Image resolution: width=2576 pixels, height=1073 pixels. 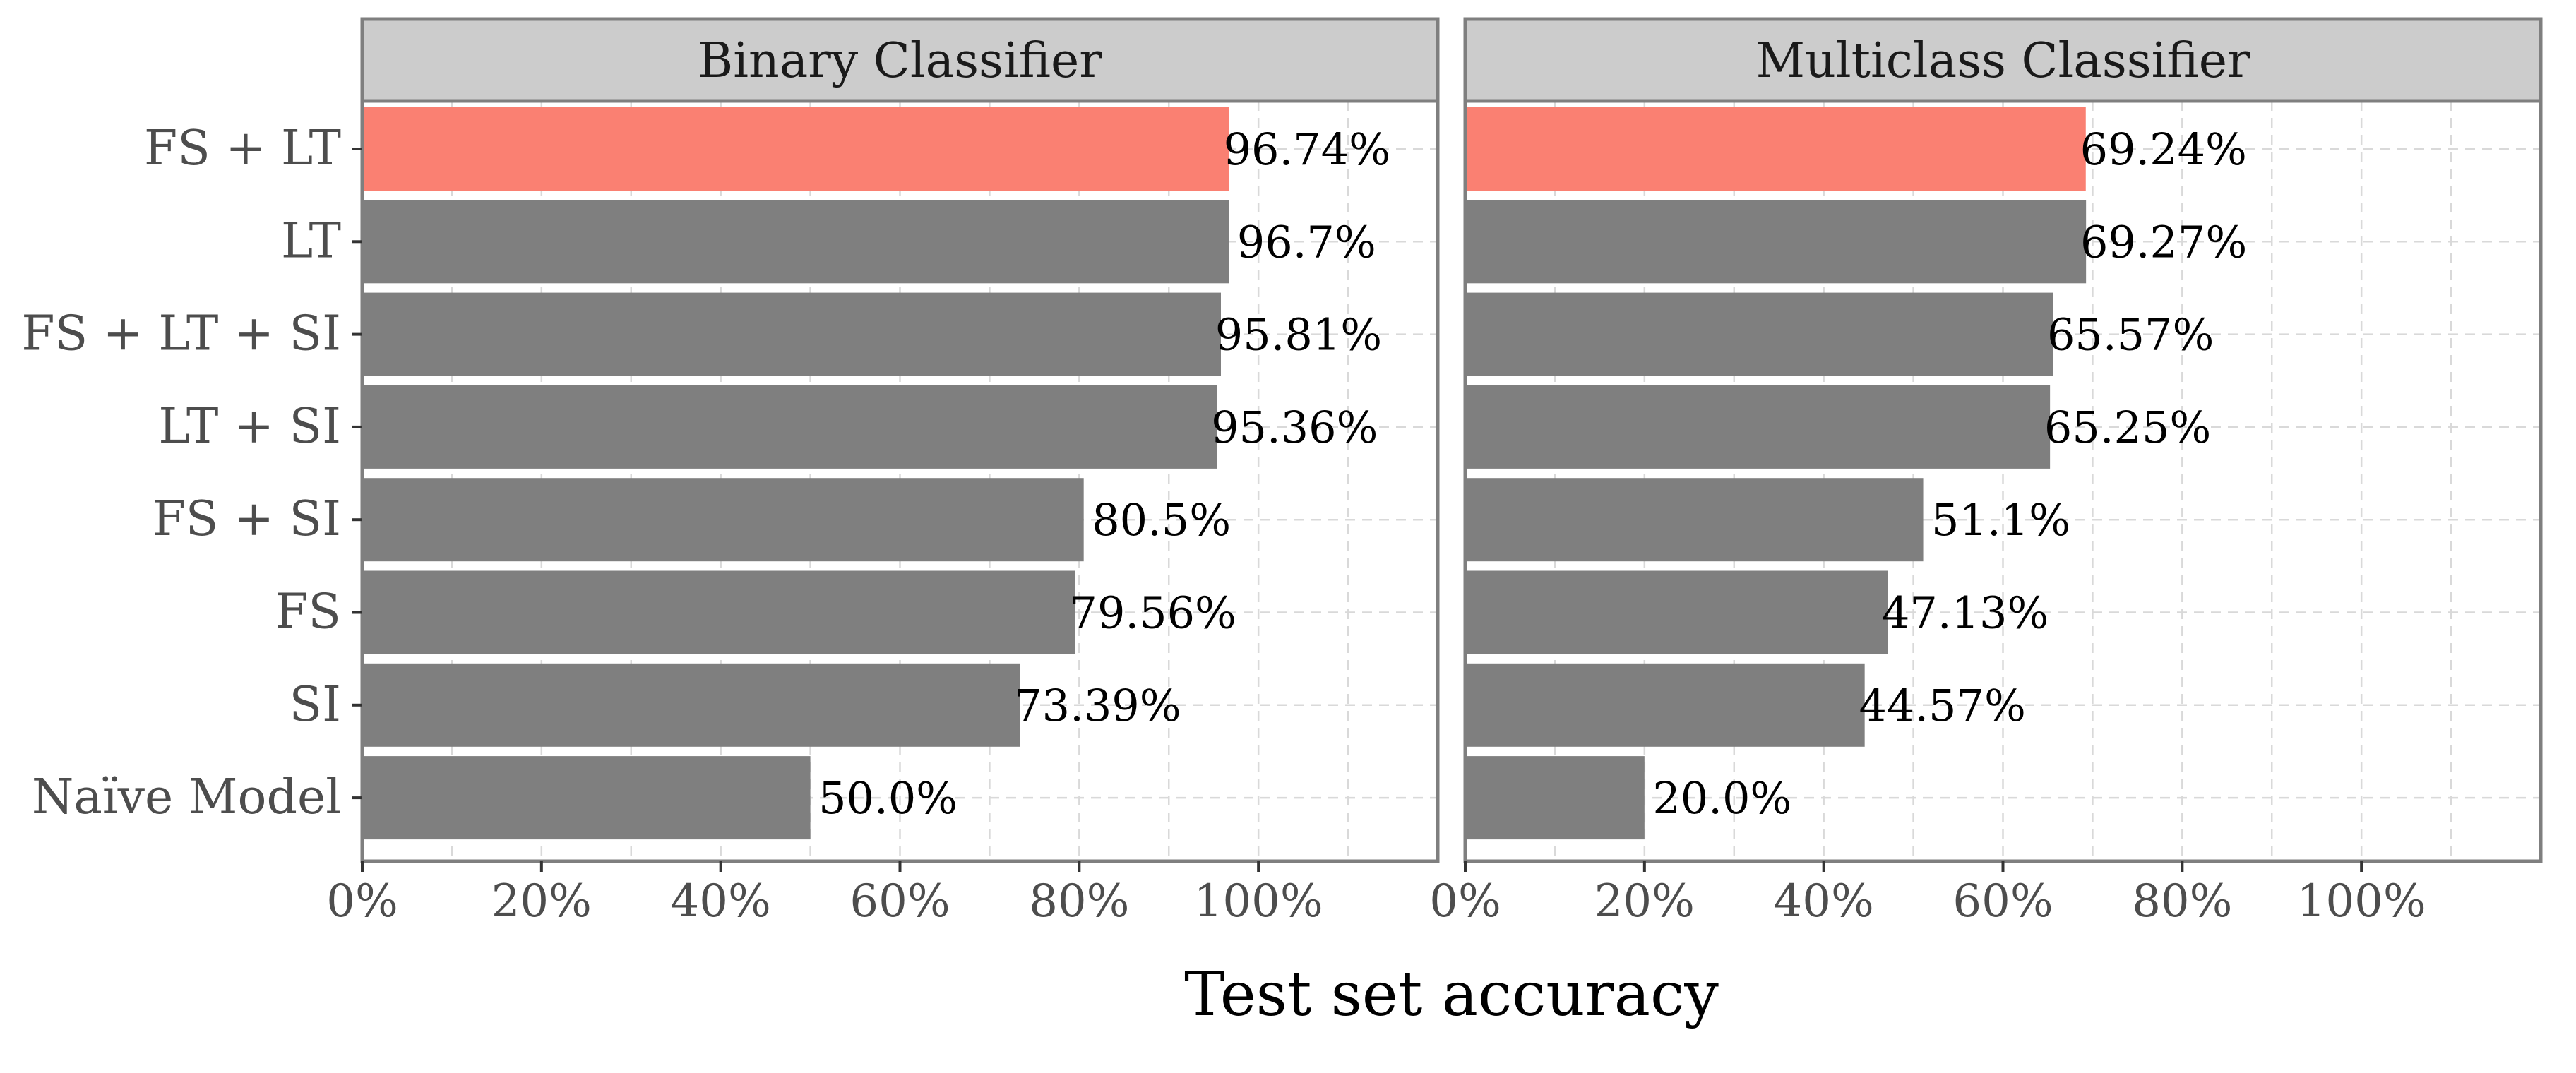 I want to click on facet-title: Multiclass Classifier, so click(x=2003, y=61).